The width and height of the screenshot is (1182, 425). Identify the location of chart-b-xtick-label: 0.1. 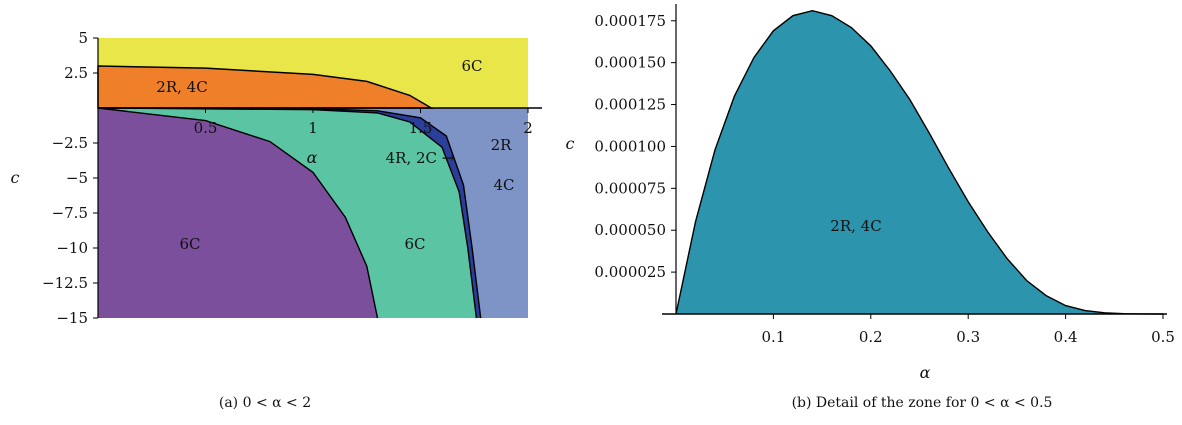
(773, 337).